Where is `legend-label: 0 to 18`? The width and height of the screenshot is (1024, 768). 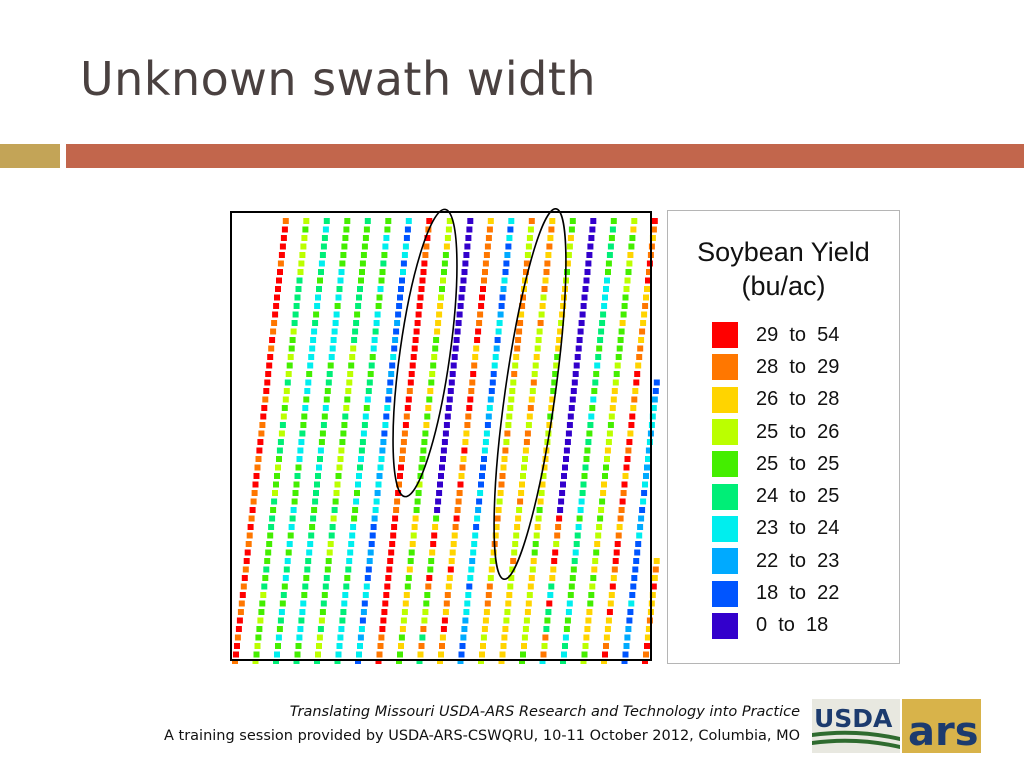
legend-label: 0 to 18 is located at coordinates (792, 625).